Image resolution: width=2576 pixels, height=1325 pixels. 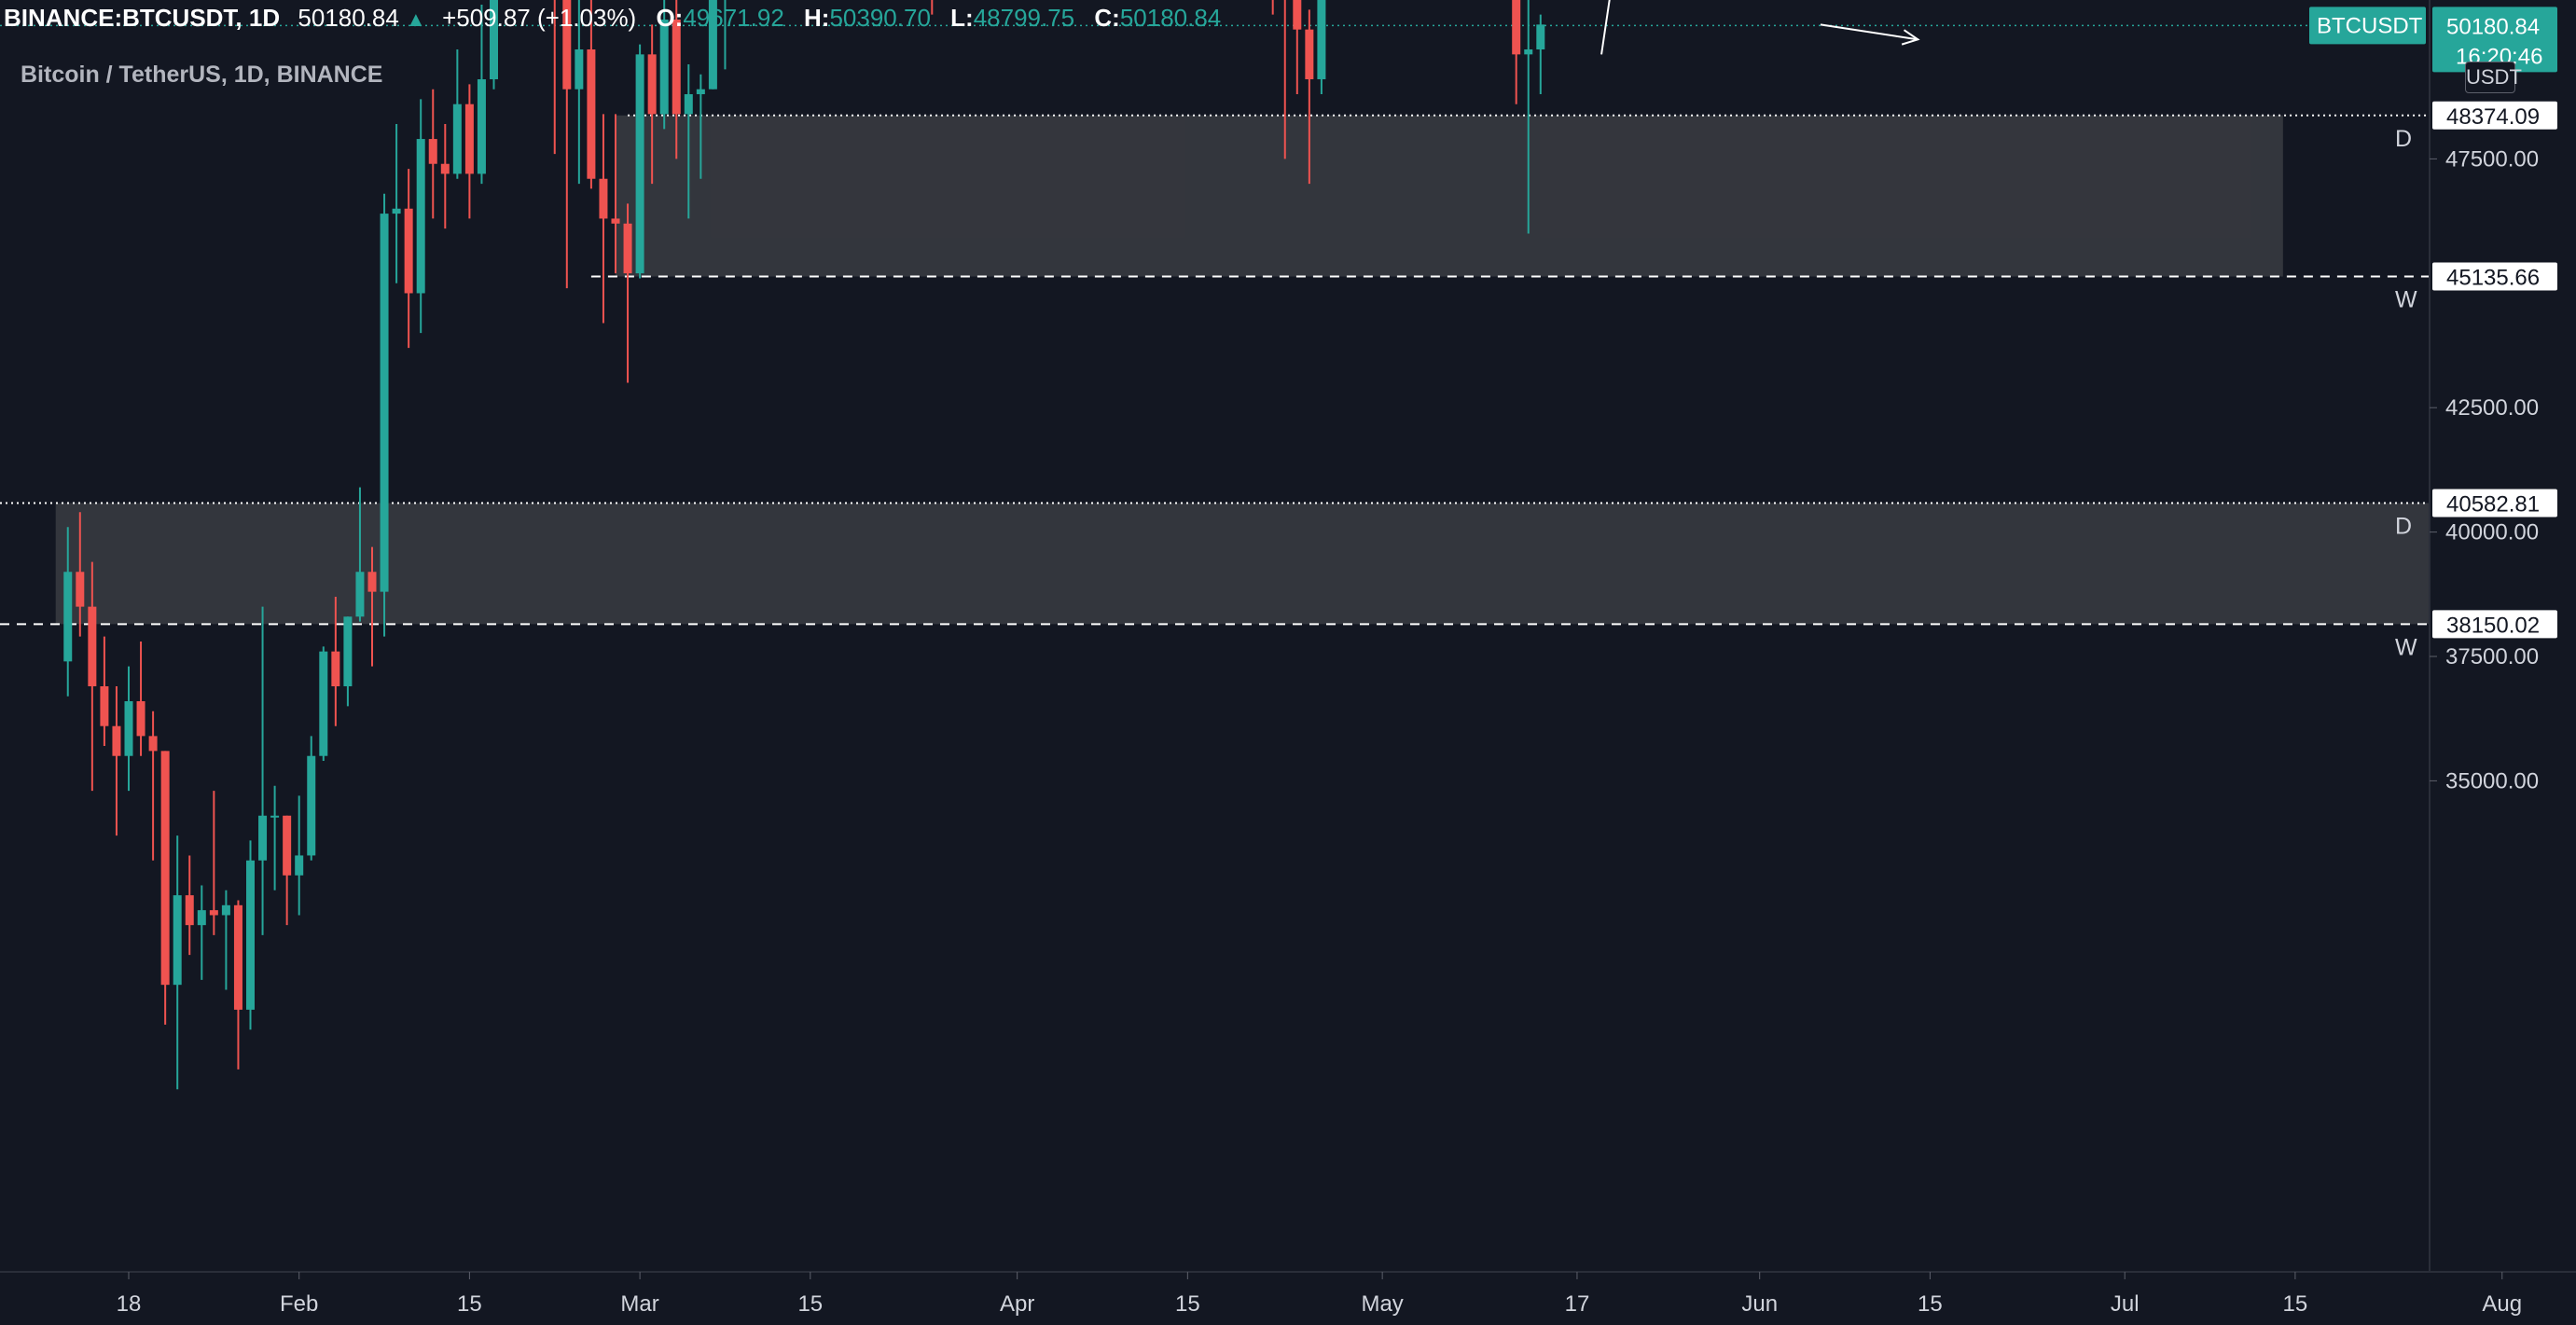 I want to click on level-label: 38150.02, so click(x=2493, y=625).